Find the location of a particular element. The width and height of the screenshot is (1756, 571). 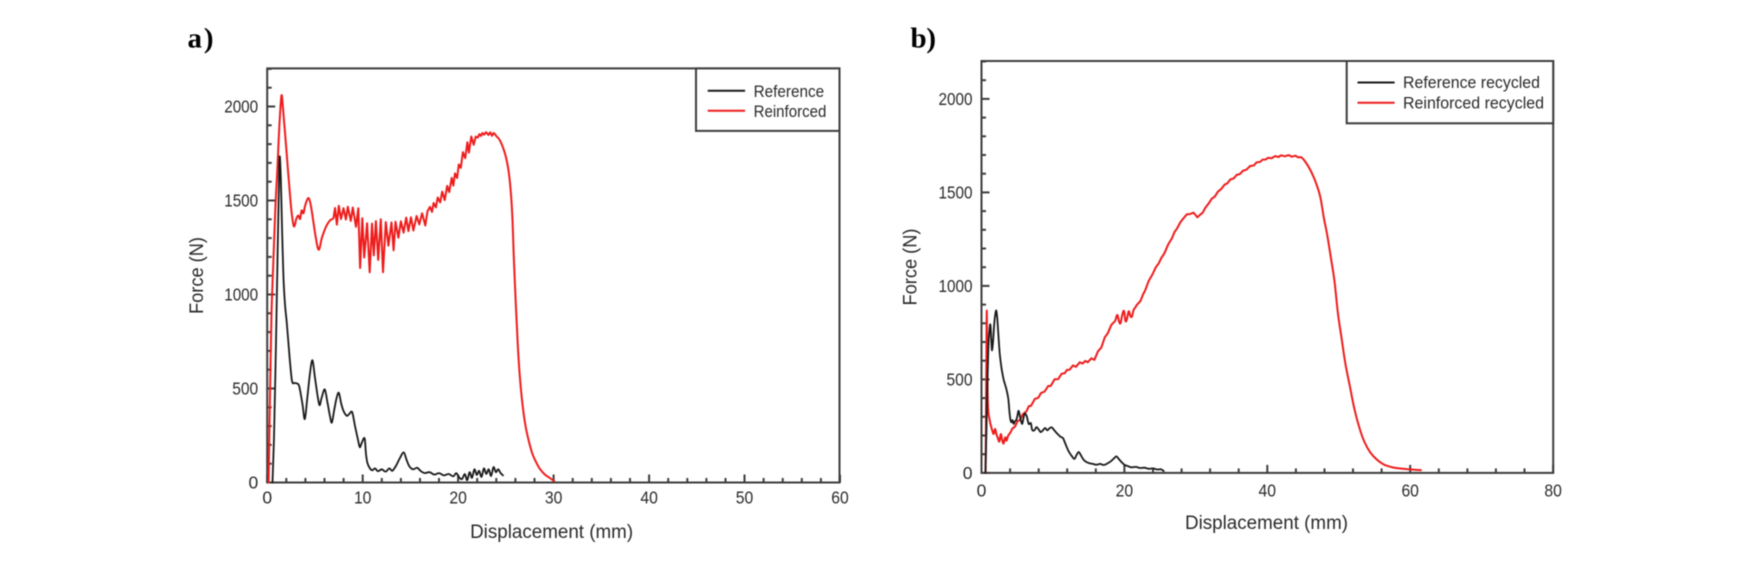

svg-text: 30 is located at coordinates (554, 497).